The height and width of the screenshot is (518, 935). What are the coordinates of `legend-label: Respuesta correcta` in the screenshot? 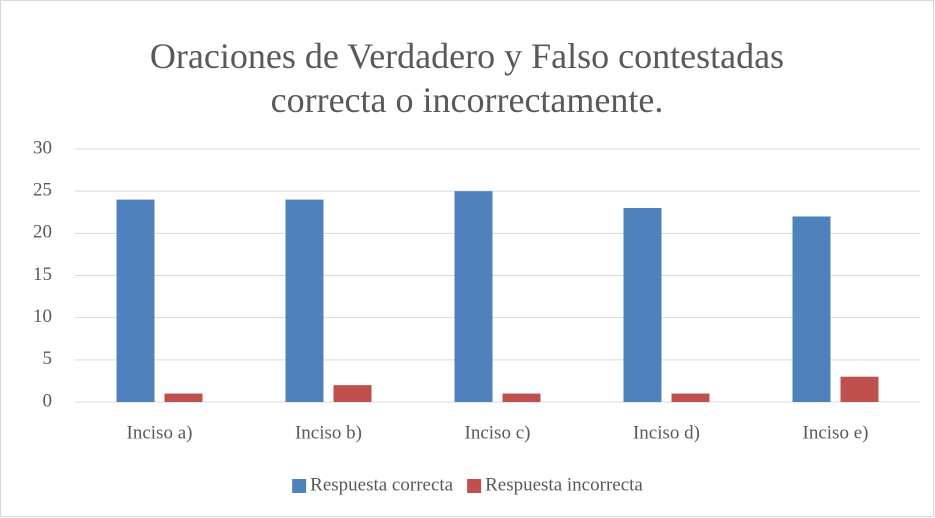 It's located at (382, 484).